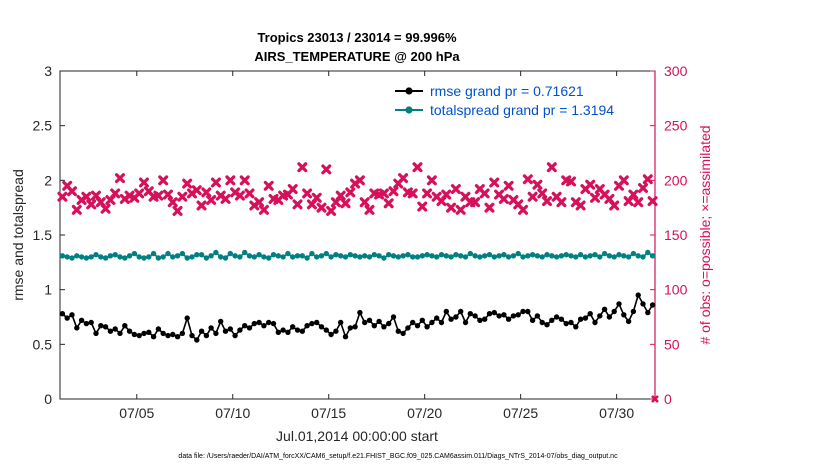  Describe the element at coordinates (48, 399) in the screenshot. I see `y-tick-label-left: 0` at that location.